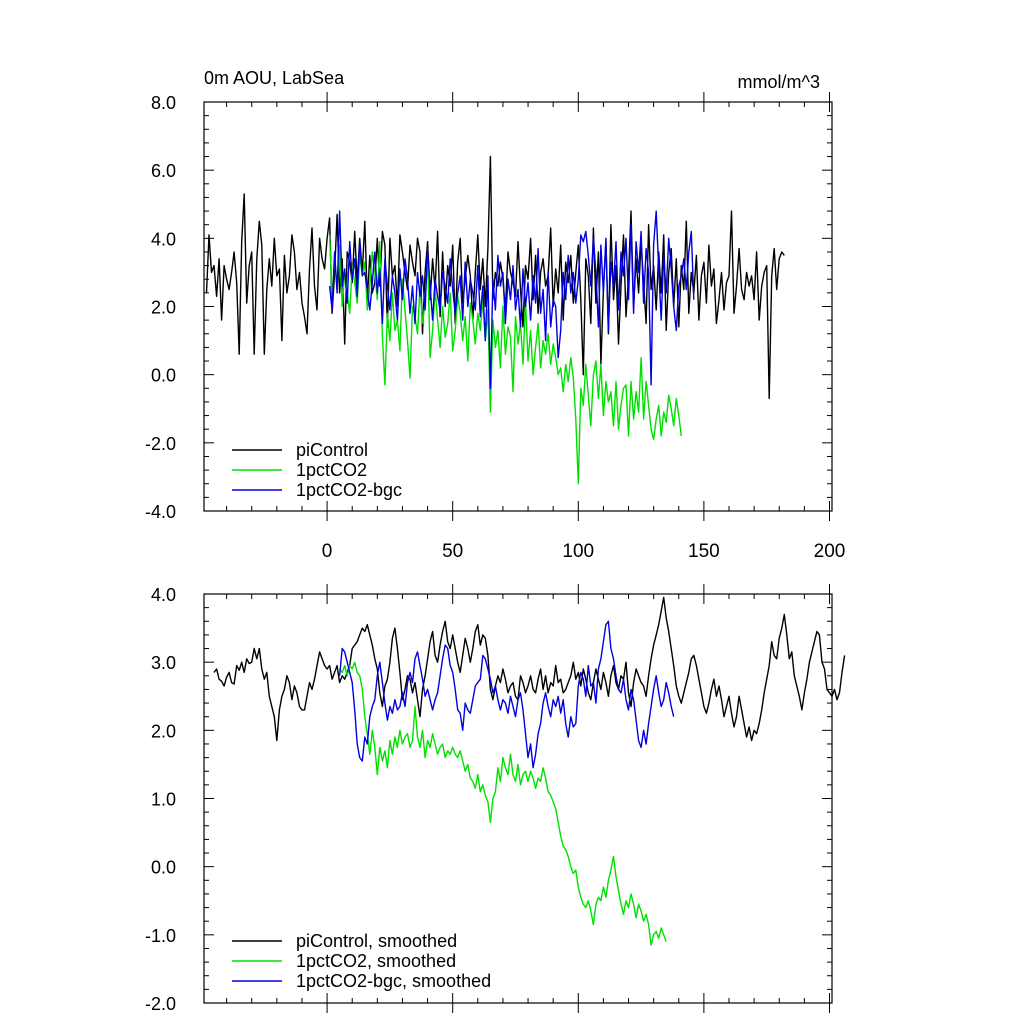 Image resolution: width=1024 pixels, height=1024 pixels. I want to click on series-line-1pctco2-bgc, so click(511, 299).